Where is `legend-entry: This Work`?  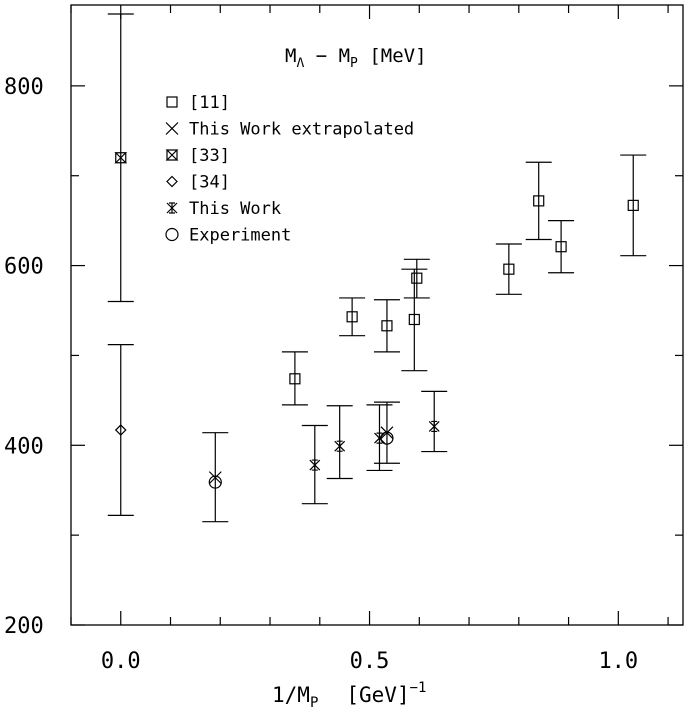
legend-entry: This Work is located at coordinates (223, 209).